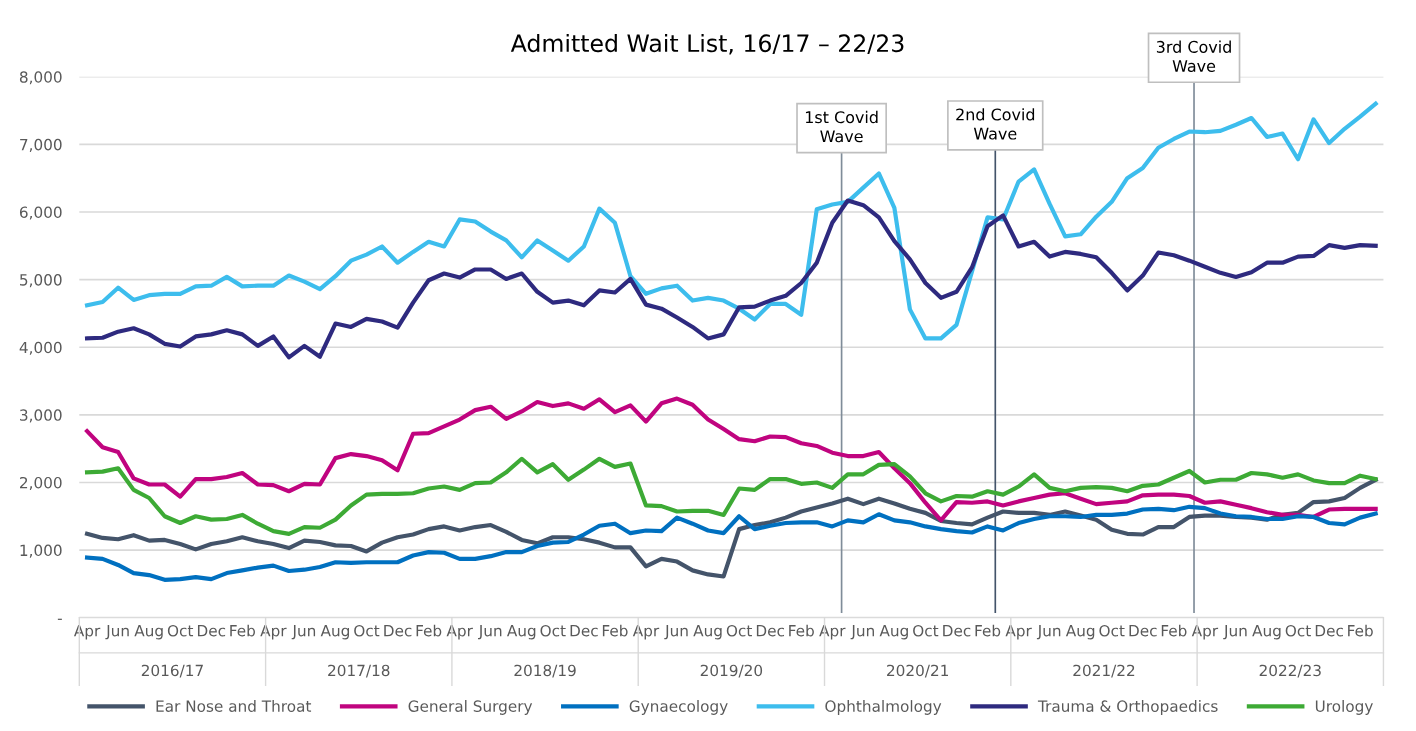  Describe the element at coordinates (359, 671) in the screenshot. I see `text: 2017/18` at that location.